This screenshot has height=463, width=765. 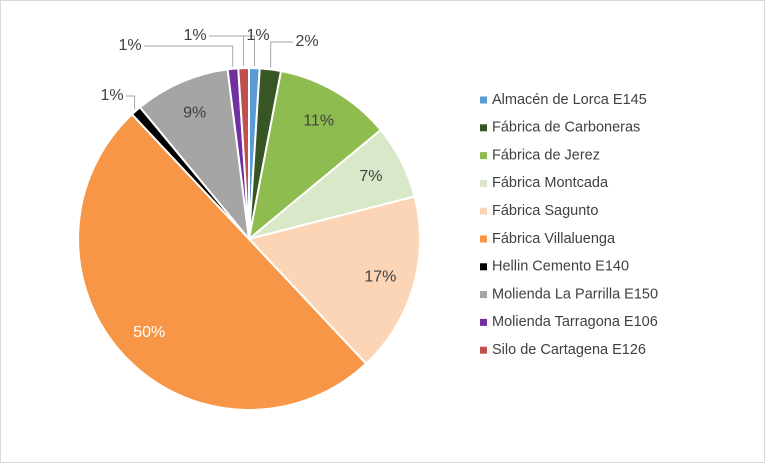 What do you see at coordinates (575, 322) in the screenshot?
I see `legend-label: Molienda Tarragona E106` at bounding box center [575, 322].